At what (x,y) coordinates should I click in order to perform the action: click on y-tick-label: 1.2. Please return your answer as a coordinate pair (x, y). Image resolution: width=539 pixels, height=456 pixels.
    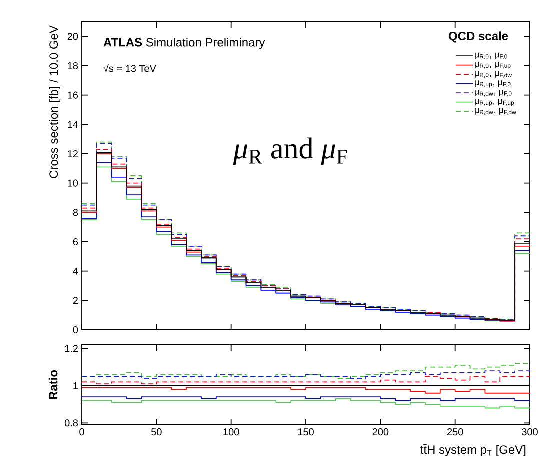
    Looking at the image, I should click on (71, 348).